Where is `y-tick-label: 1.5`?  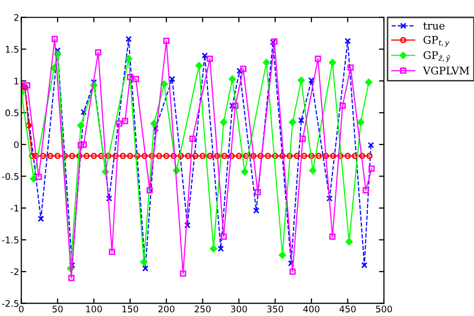 y-tick-label: 1.5 is located at coordinates (12, 49).